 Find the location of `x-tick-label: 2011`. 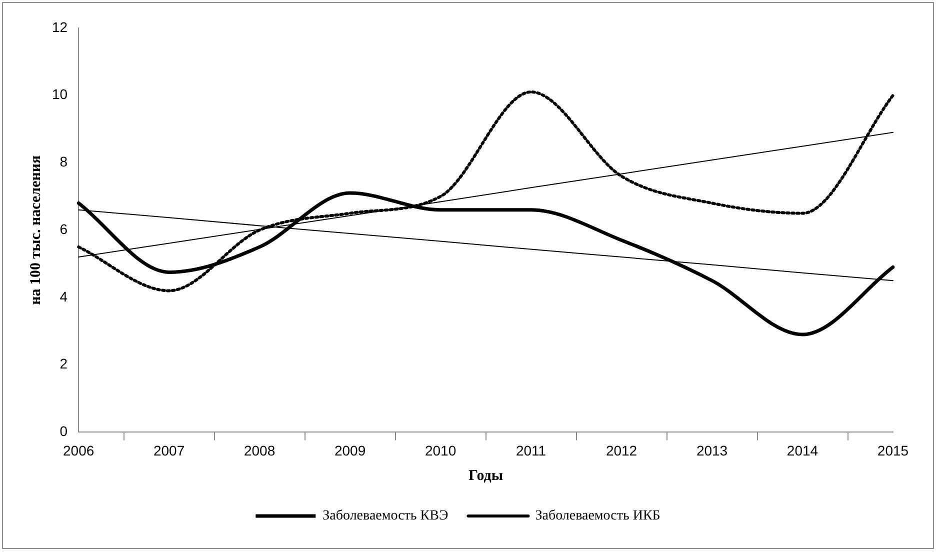

x-tick-label: 2011 is located at coordinates (531, 450).